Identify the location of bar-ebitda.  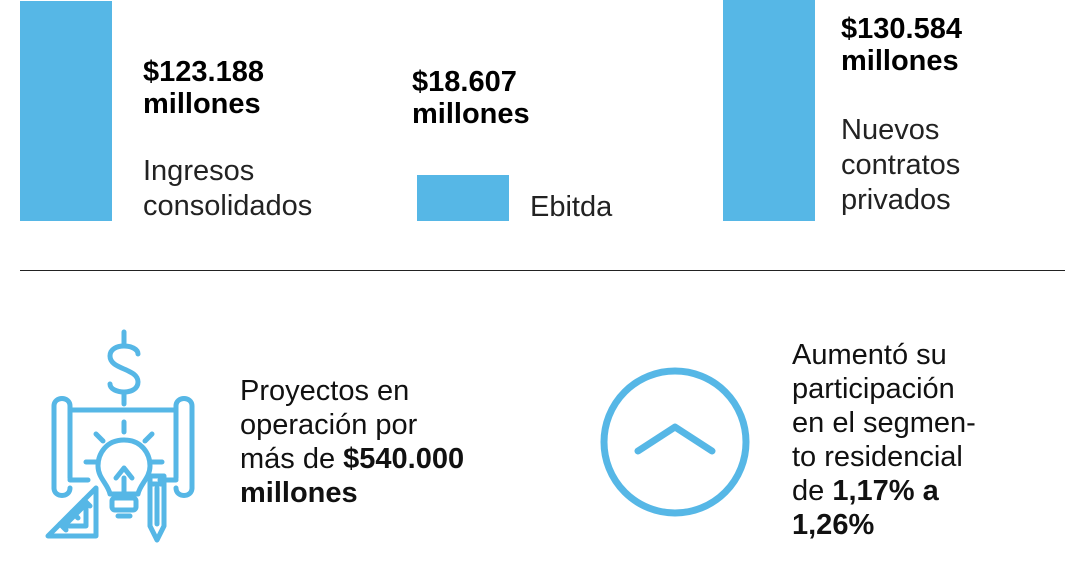
(463, 198).